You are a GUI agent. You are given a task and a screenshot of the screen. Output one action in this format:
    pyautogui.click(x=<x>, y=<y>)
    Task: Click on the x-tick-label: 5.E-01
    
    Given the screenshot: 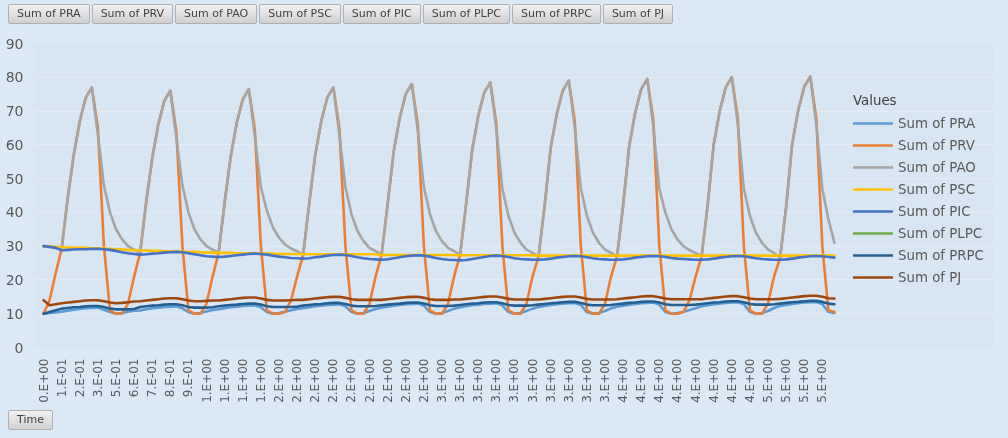 What is the action you would take?
    pyautogui.click(x=116, y=378)
    